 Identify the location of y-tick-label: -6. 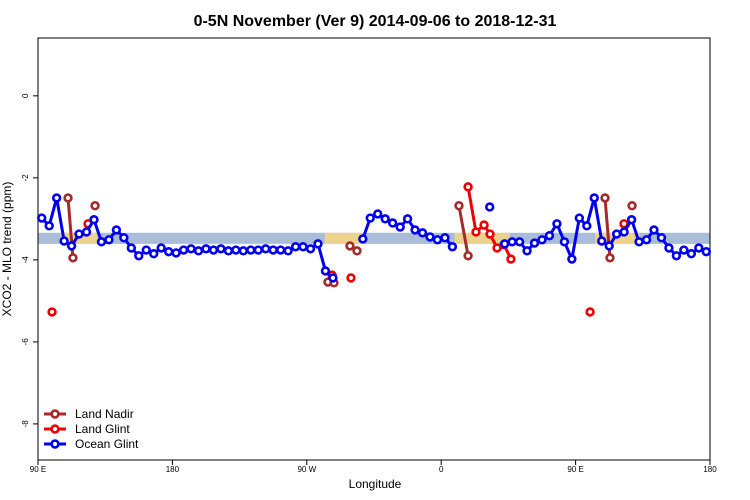
(25, 342).